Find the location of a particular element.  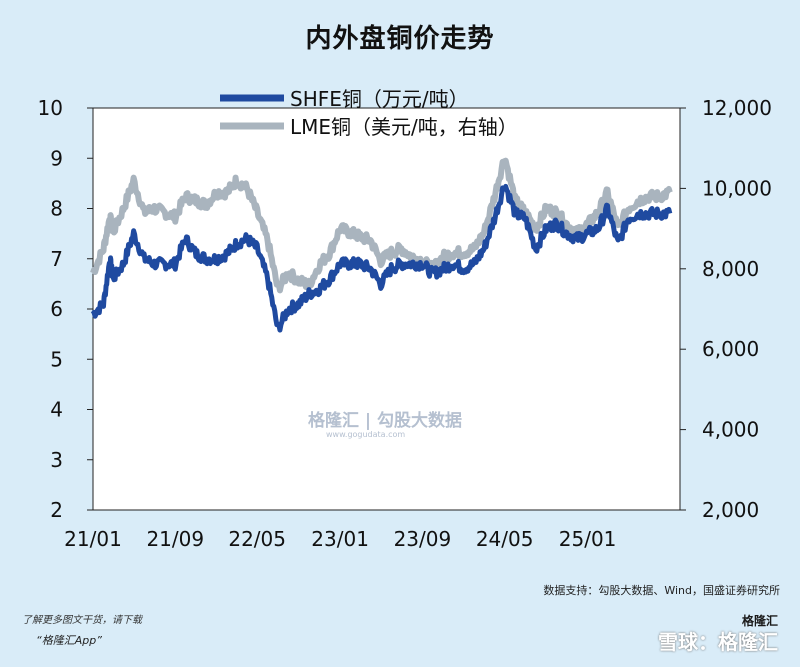

x-axis-label: 21/01 is located at coordinates (93, 539).